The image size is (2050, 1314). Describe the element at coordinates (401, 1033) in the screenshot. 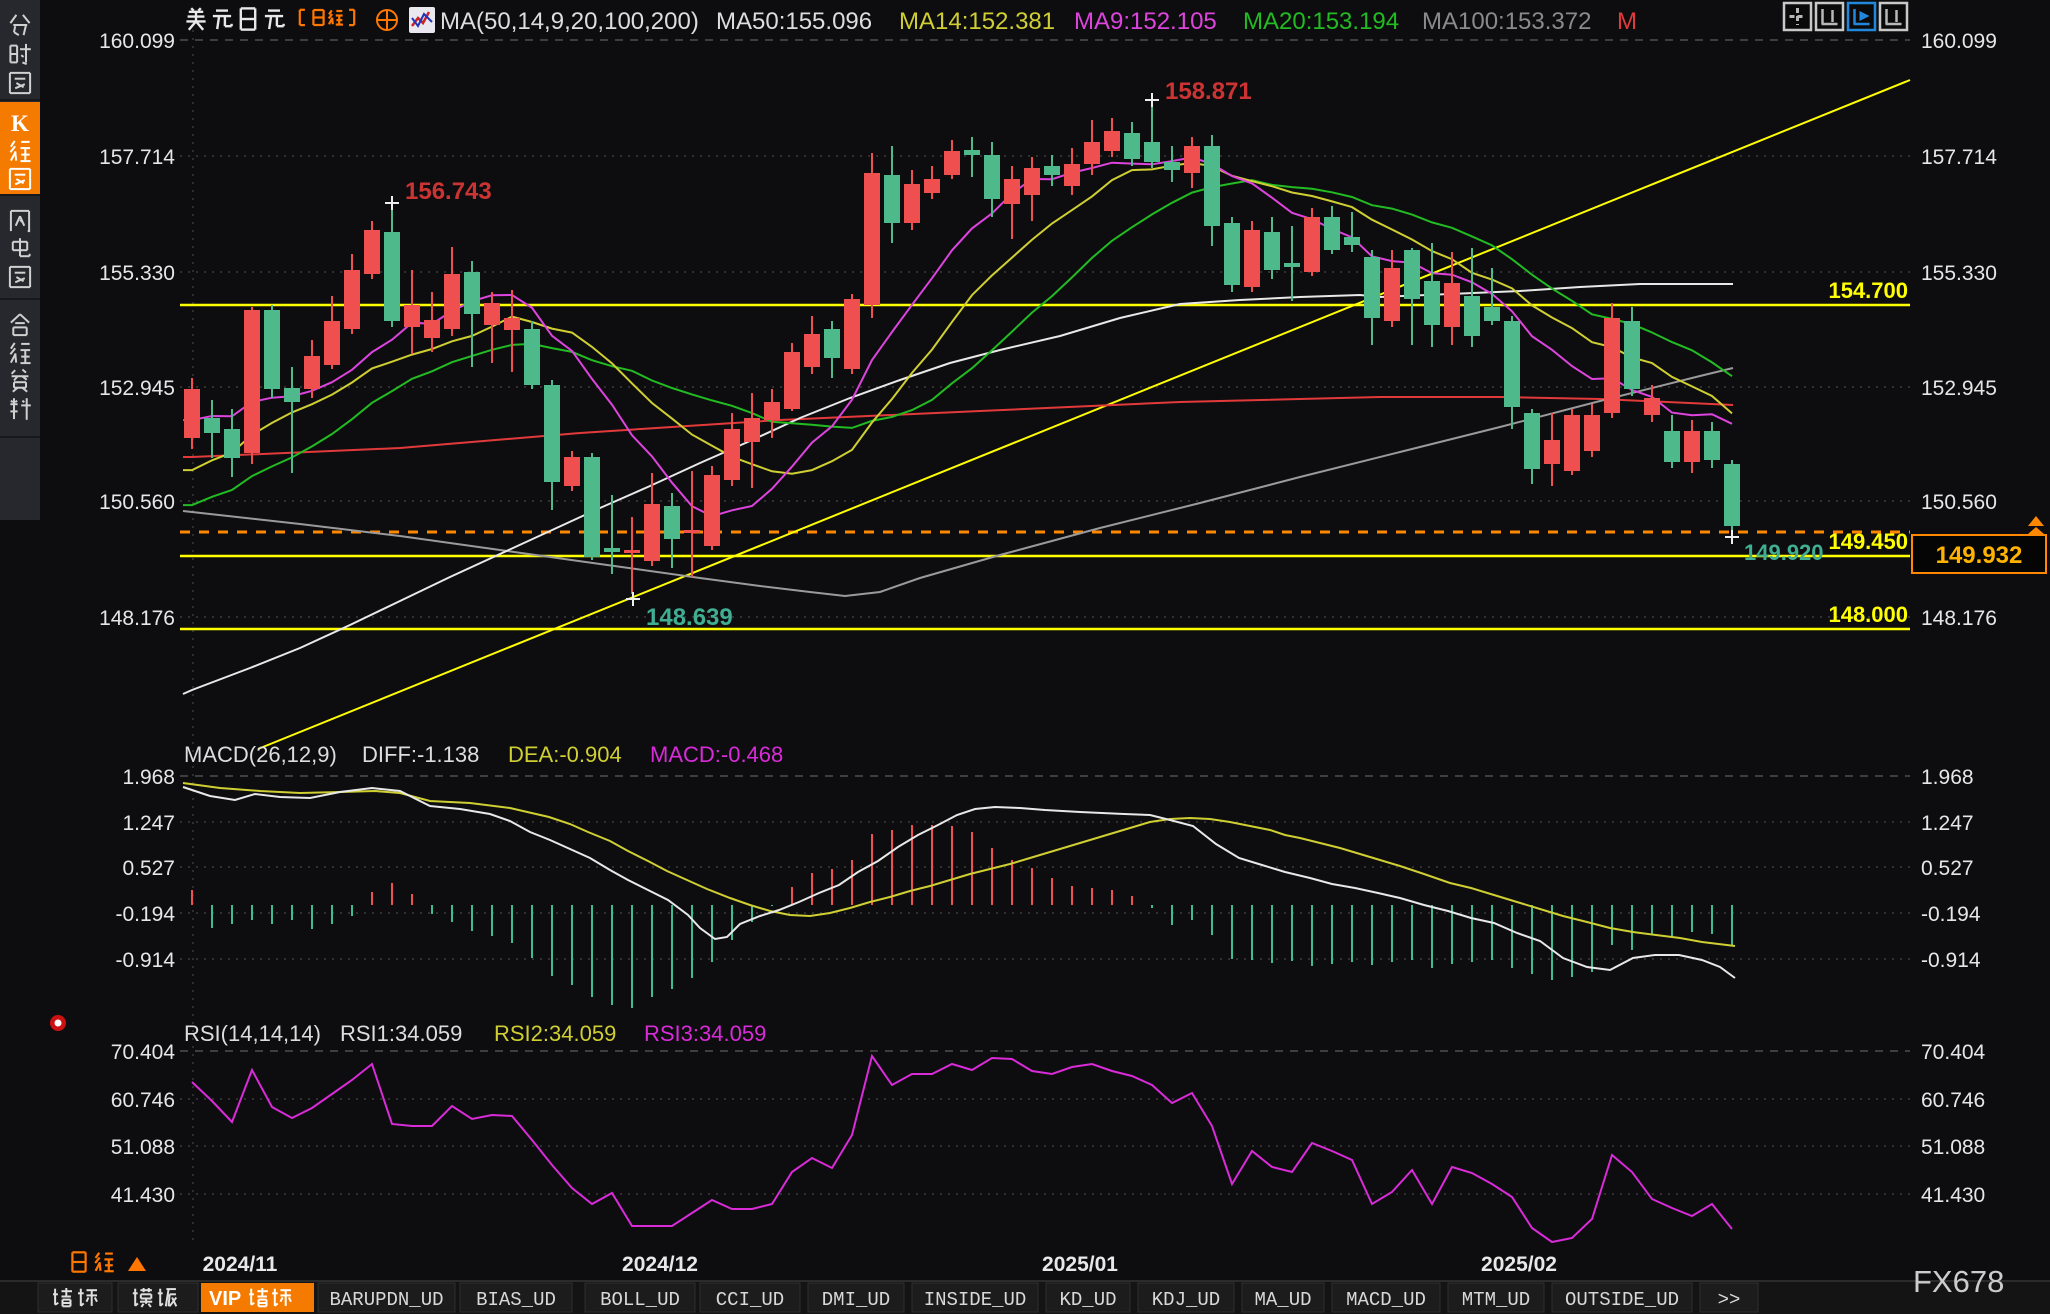

I see `svg-text: RSI1:34.059` at that location.